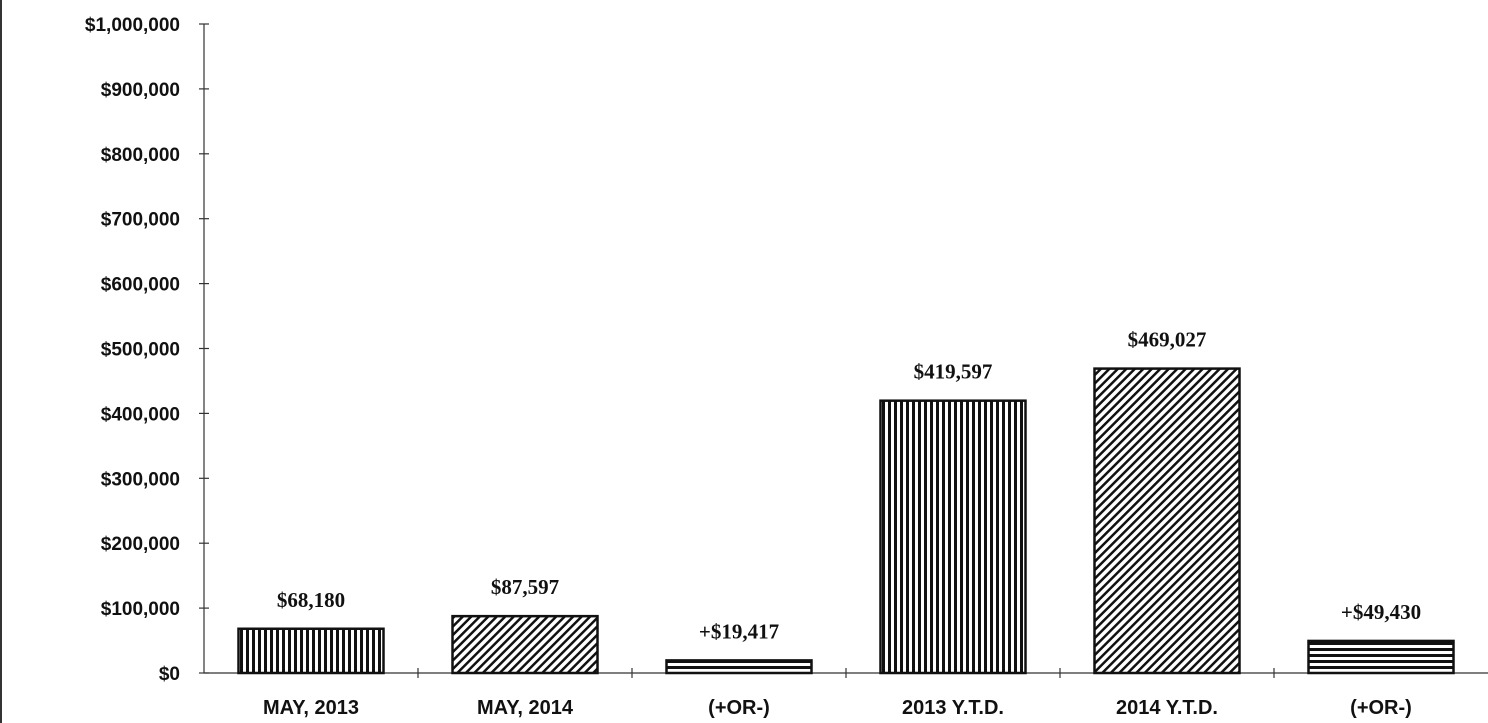 The width and height of the screenshot is (1488, 723). Describe the element at coordinates (311, 600) in the screenshot. I see `data-label-0: $68,180` at that location.